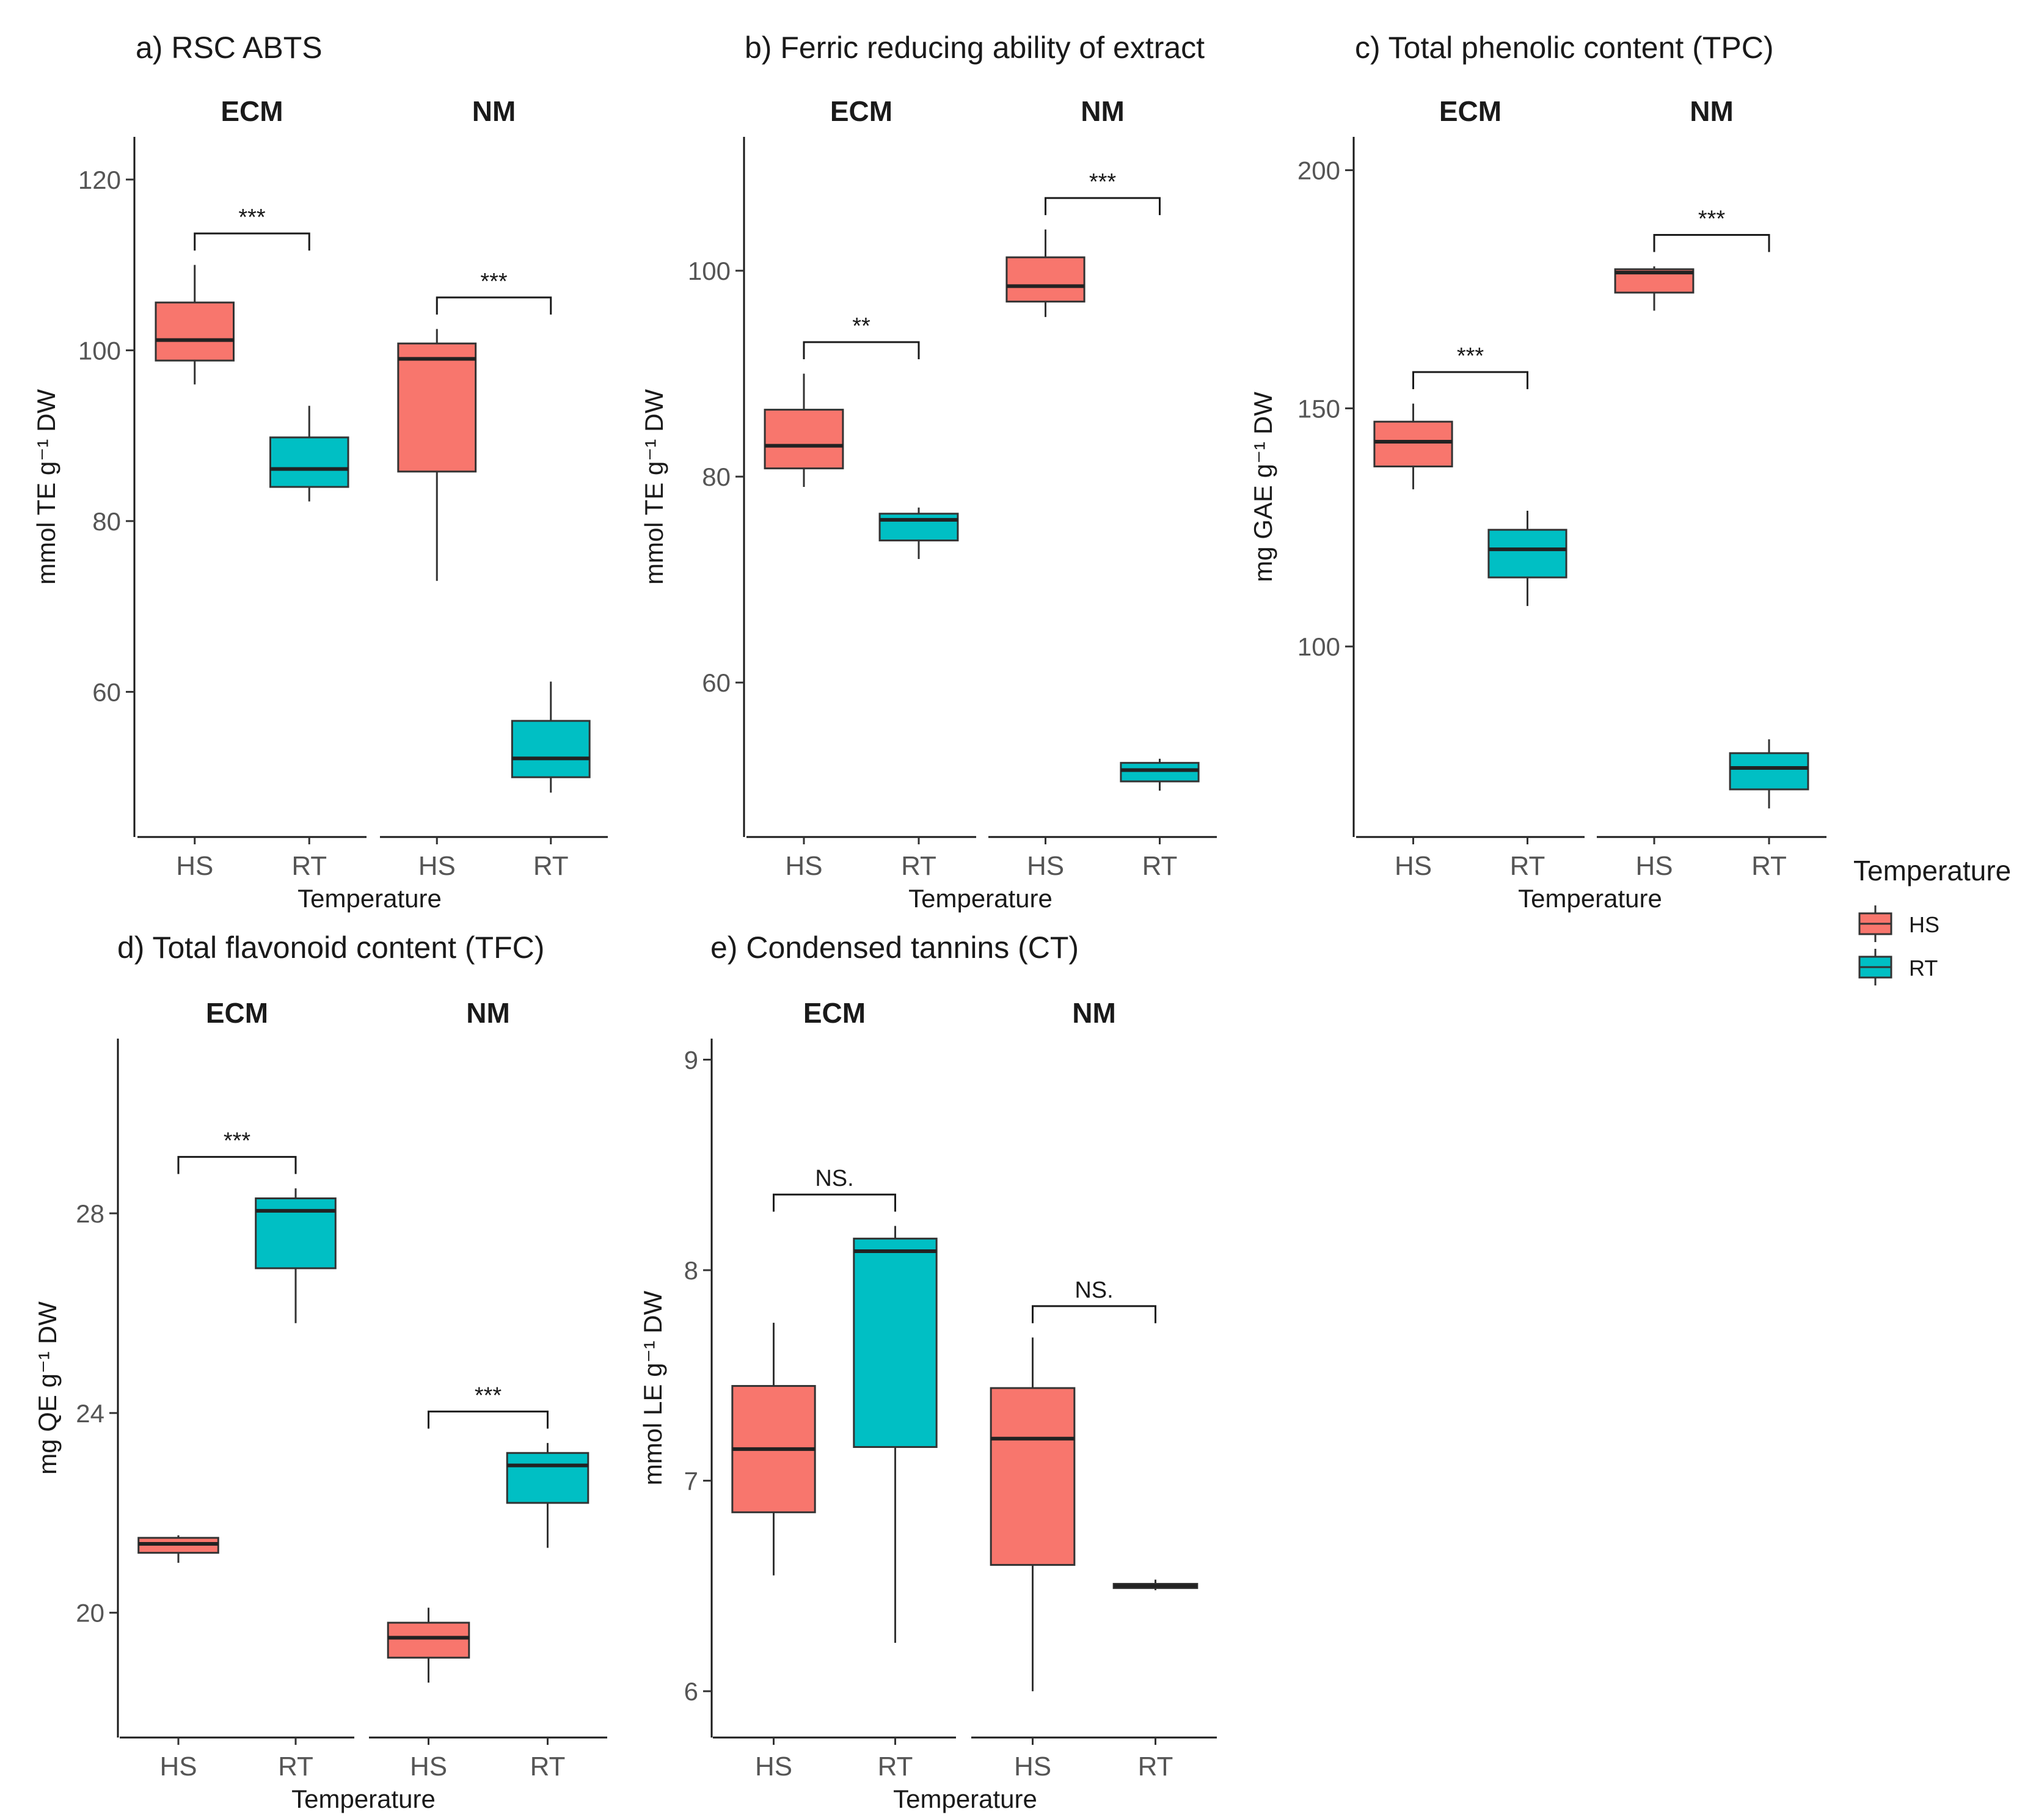  What do you see at coordinates (1263, 487) in the screenshot?
I see `y-axis-label: mg GAE g⁻¹ DW` at bounding box center [1263, 487].